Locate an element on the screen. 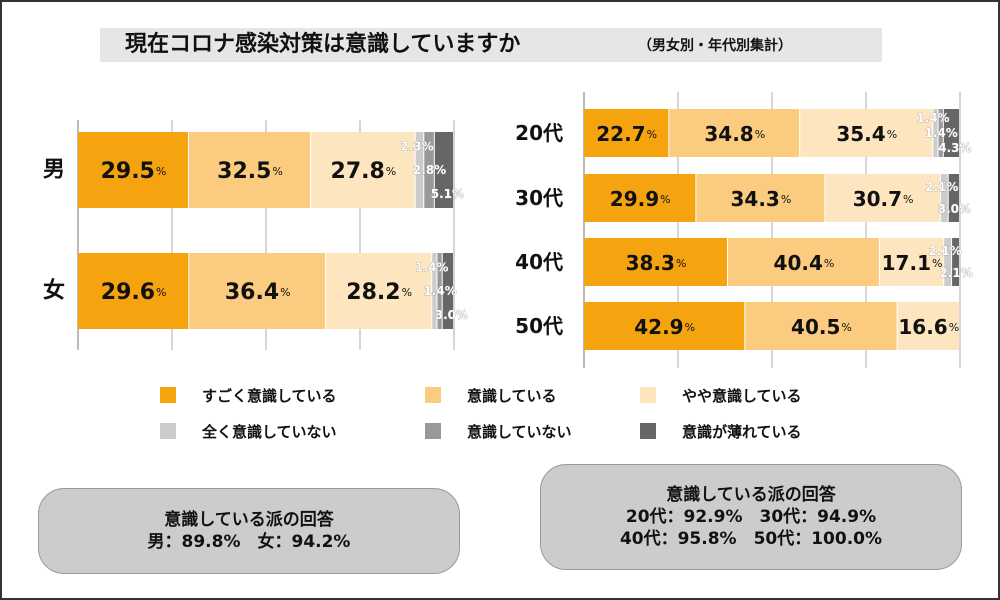  data-label: 29.6% is located at coordinates (134, 292).